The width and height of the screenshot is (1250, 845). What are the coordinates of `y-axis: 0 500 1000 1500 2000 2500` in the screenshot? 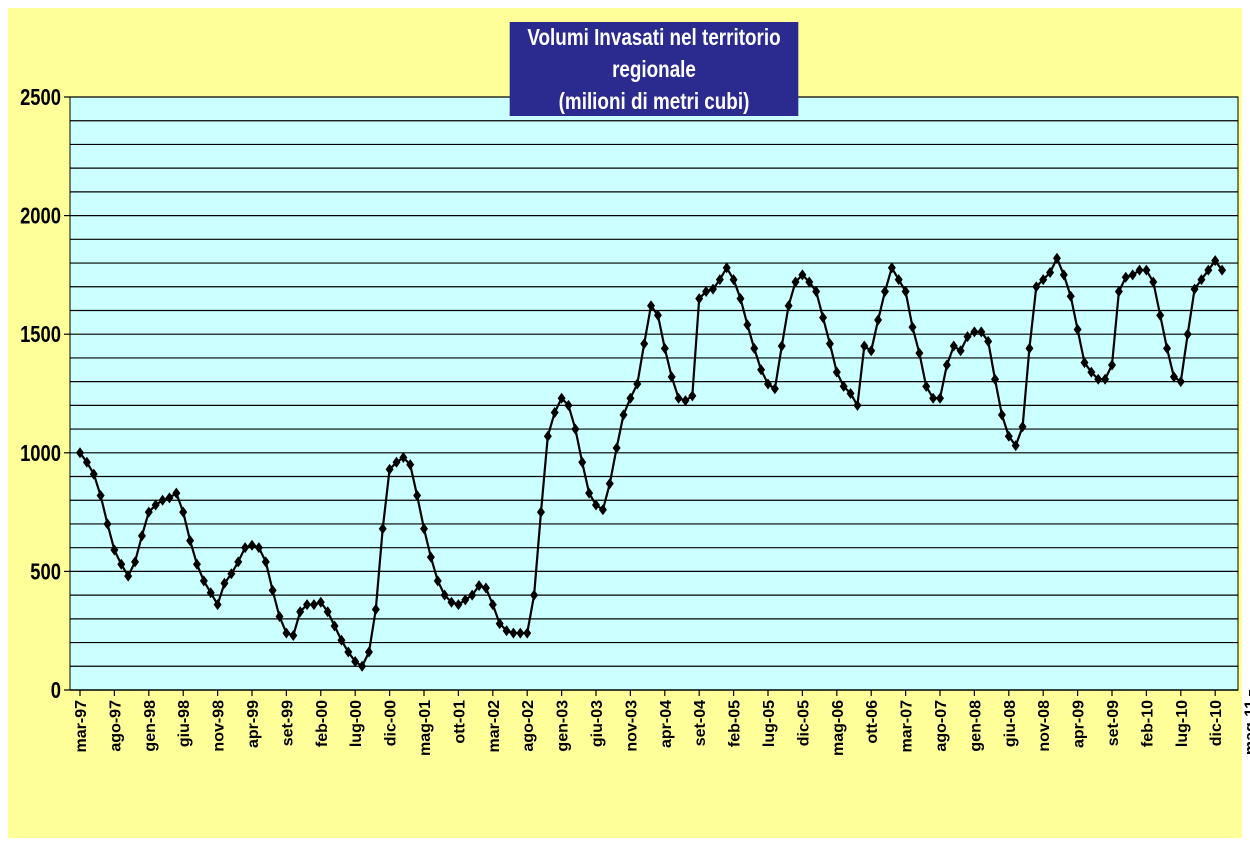 It's located at (45, 394).